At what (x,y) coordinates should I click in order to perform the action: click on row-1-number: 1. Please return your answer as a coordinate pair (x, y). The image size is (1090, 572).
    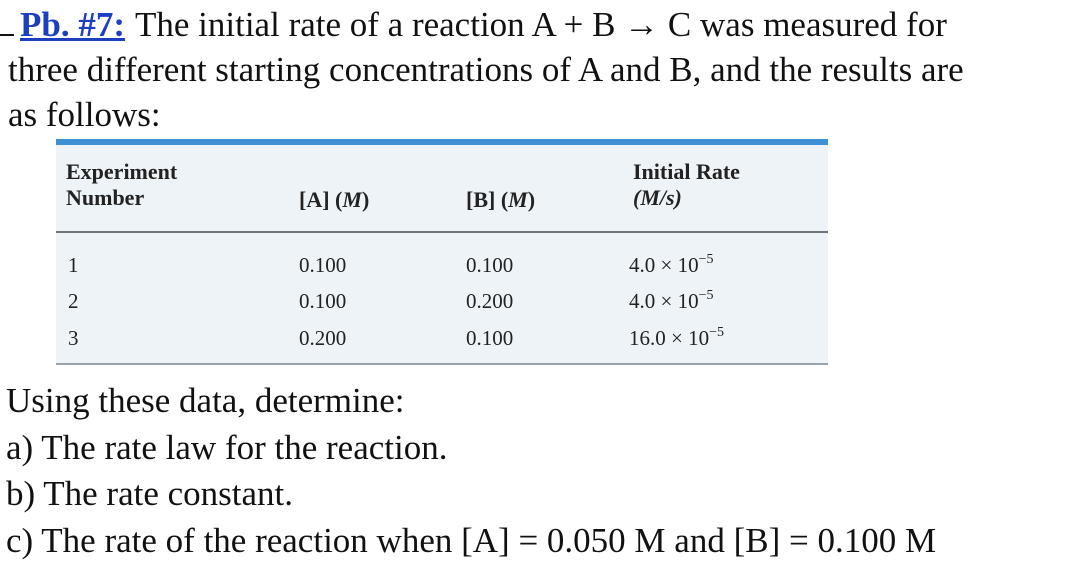
    Looking at the image, I should click on (73, 265).